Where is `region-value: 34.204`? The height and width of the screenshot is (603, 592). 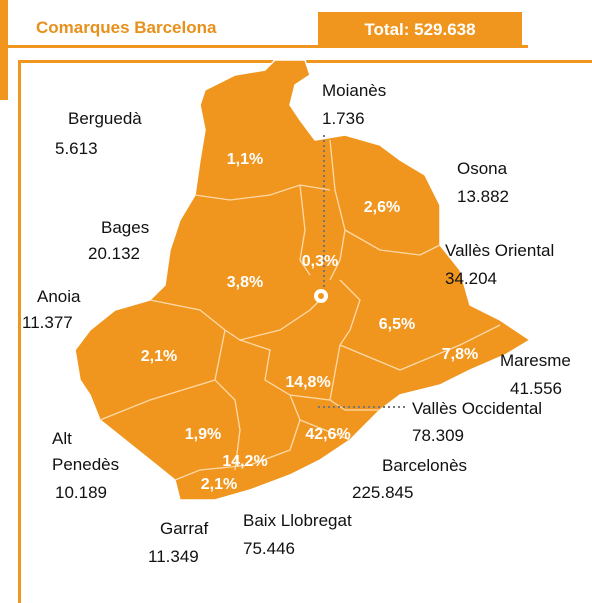 region-value: 34.204 is located at coordinates (471, 278).